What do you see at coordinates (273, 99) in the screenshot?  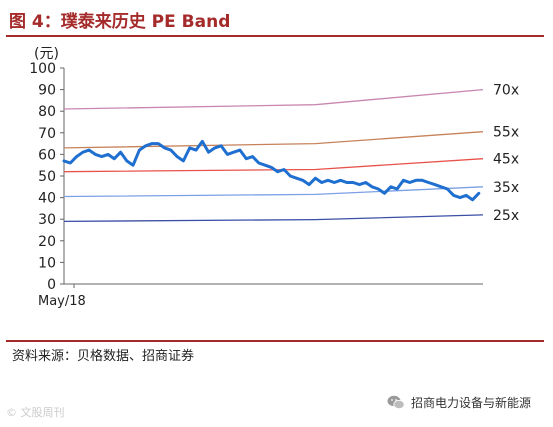 I see `pe-band-70x-line` at bounding box center [273, 99].